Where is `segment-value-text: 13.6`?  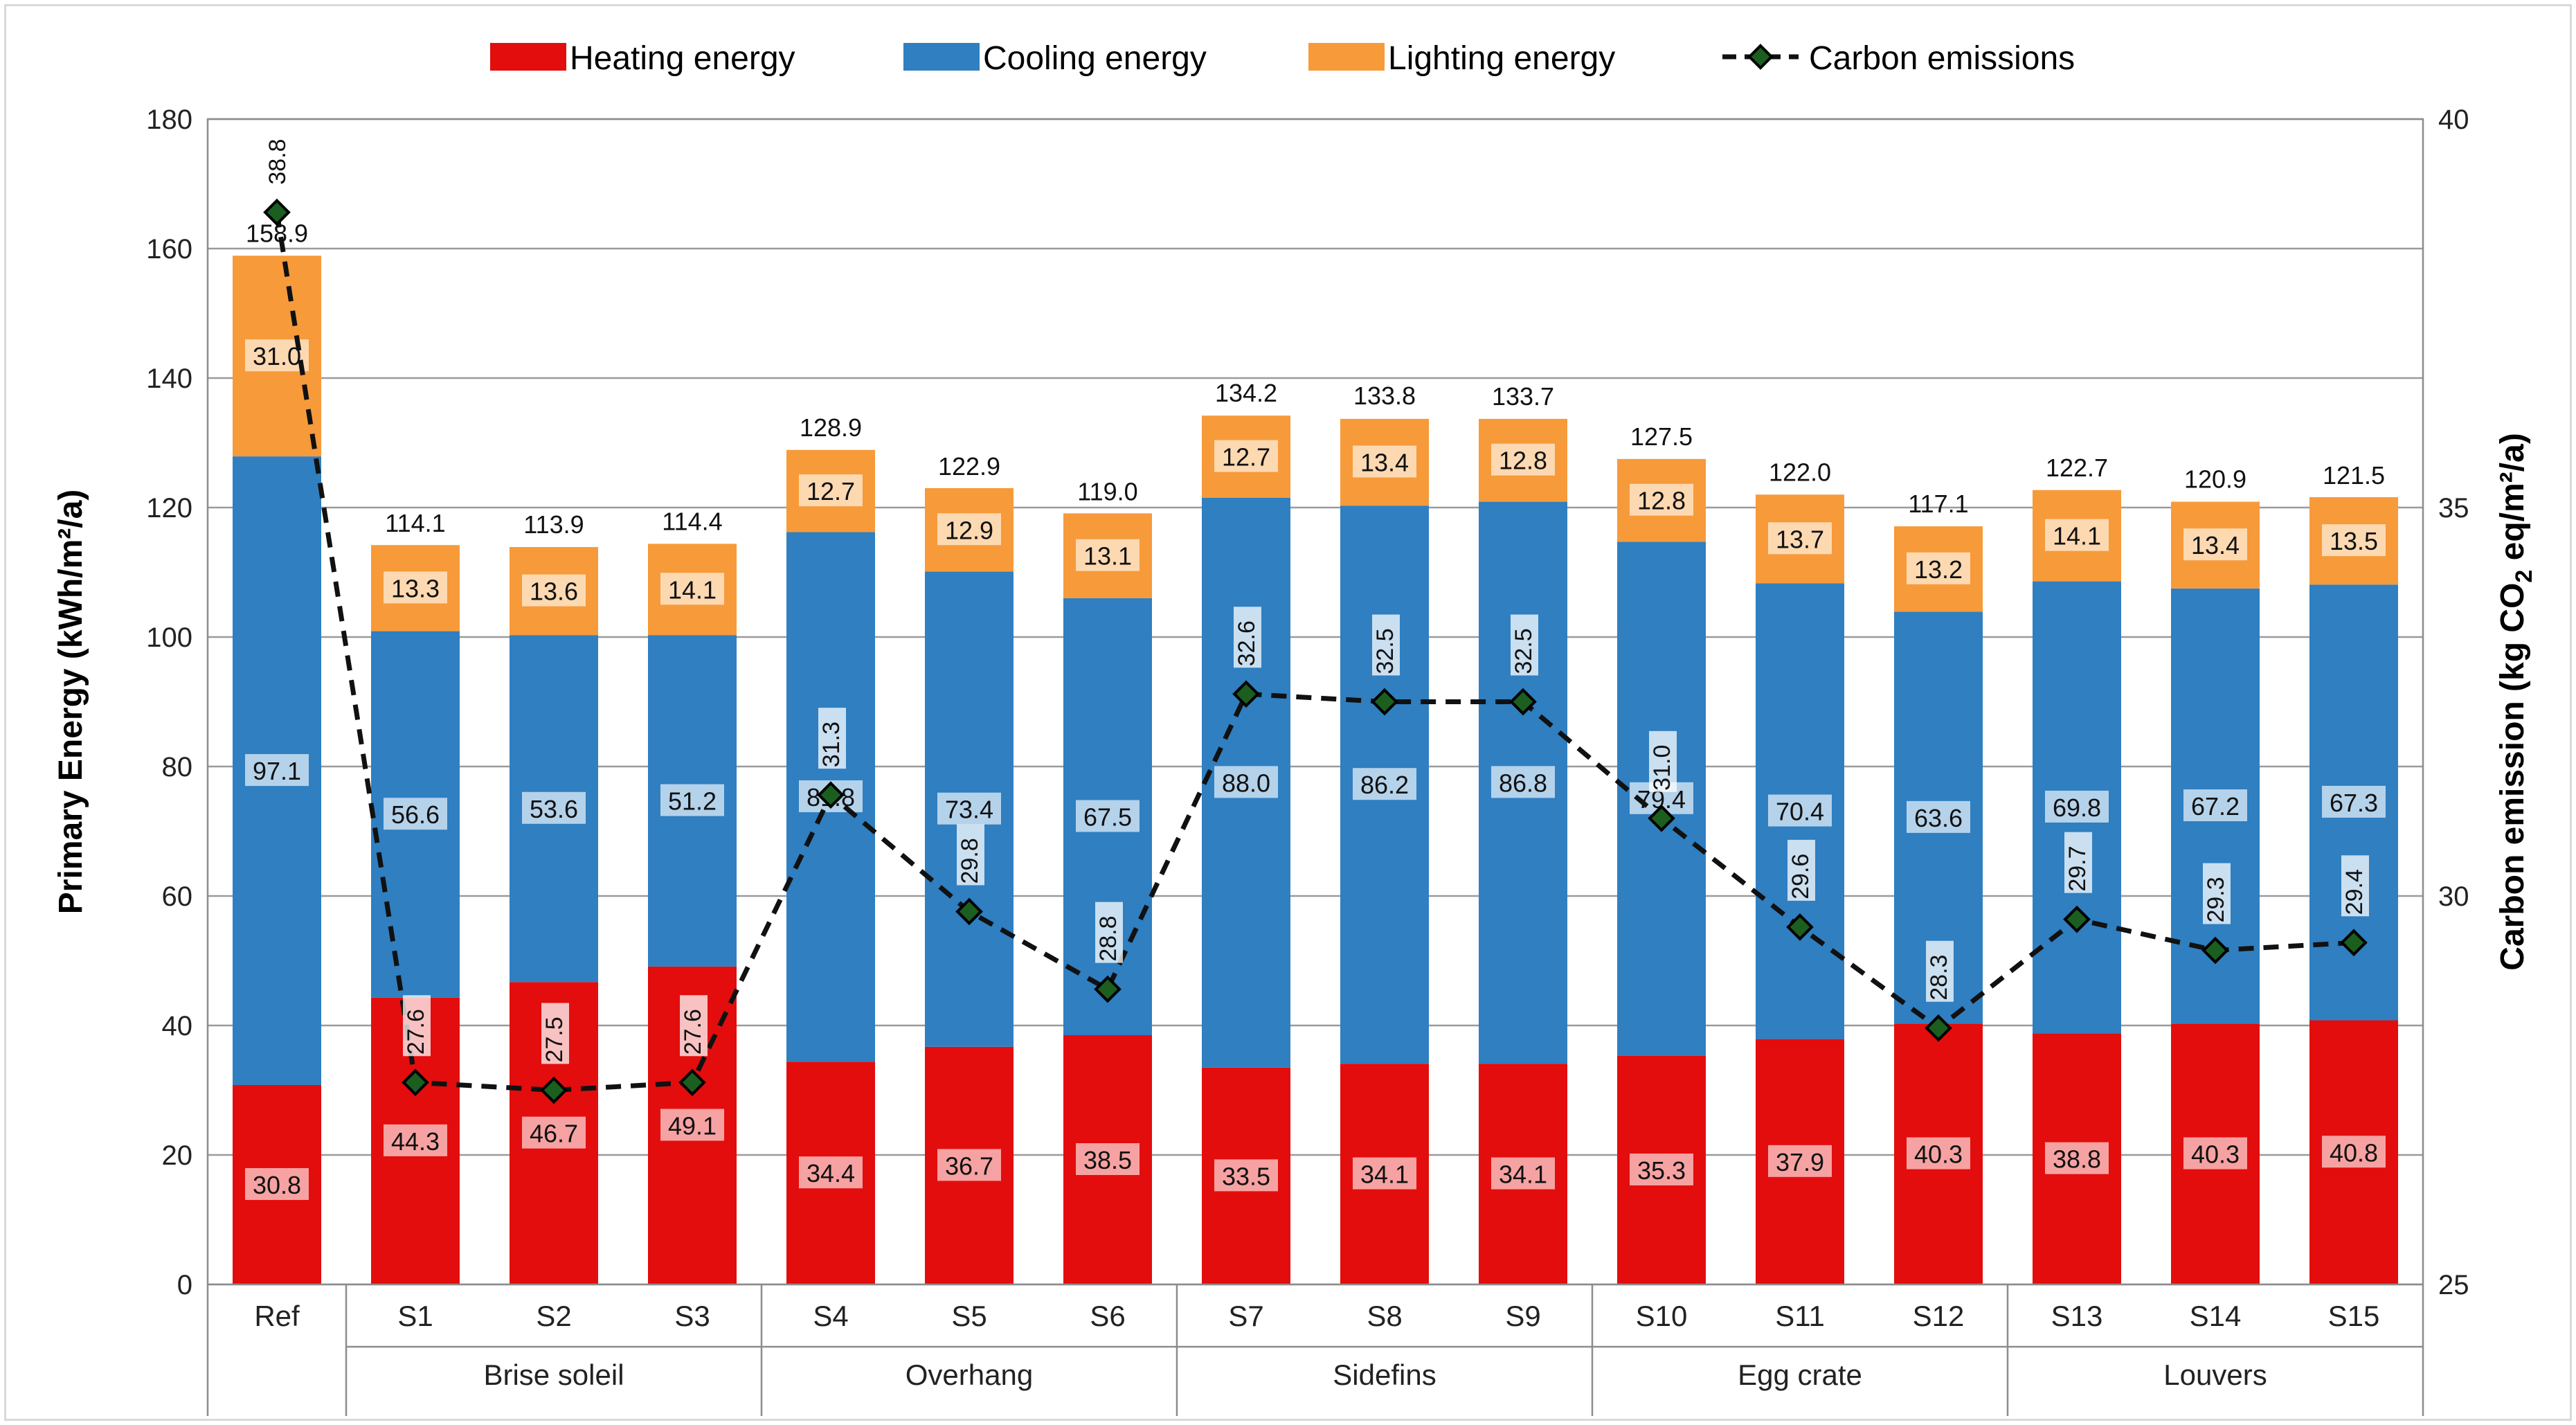
segment-value-text: 13.6 is located at coordinates (554, 591).